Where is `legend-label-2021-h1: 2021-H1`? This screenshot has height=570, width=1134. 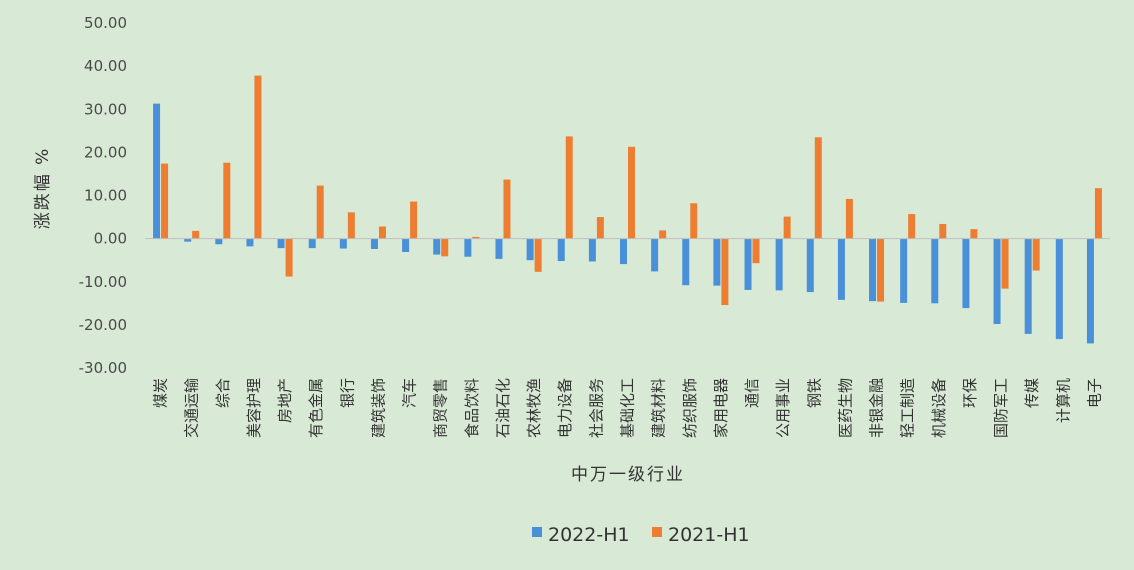
legend-label-2021-h1: 2021-H1 is located at coordinates (709, 535).